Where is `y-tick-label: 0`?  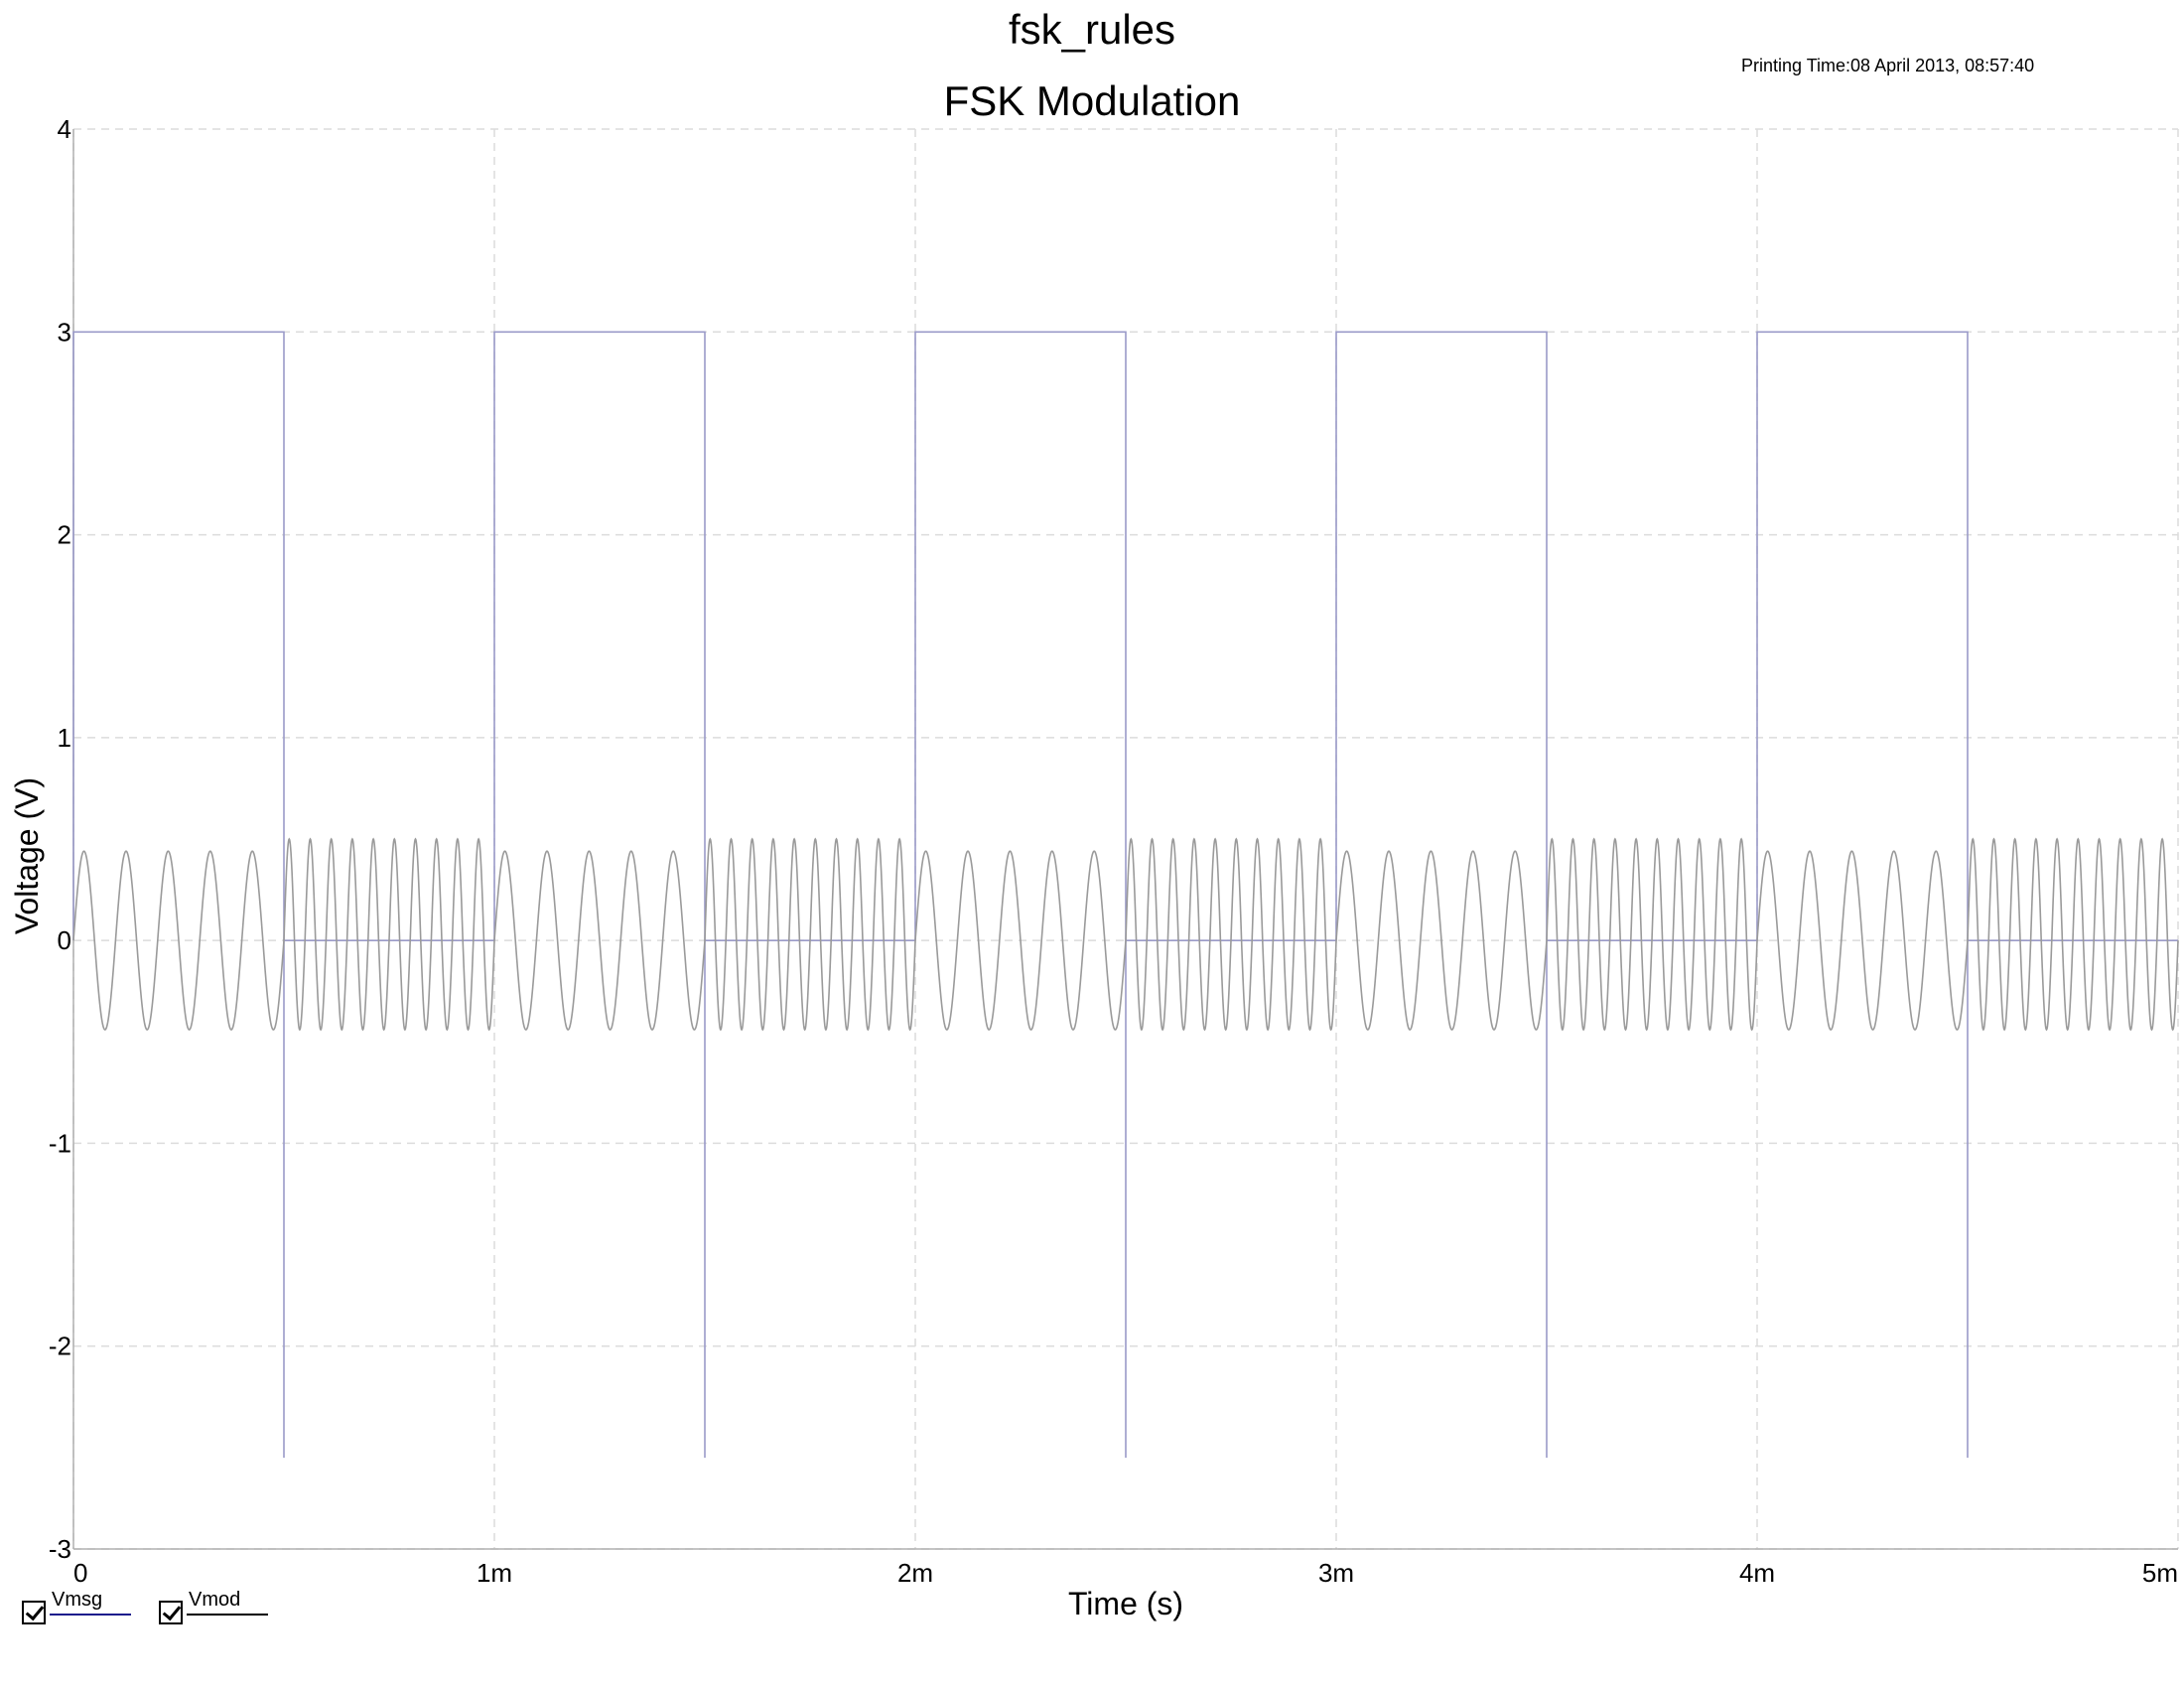 y-tick-label: 0 is located at coordinates (64, 940).